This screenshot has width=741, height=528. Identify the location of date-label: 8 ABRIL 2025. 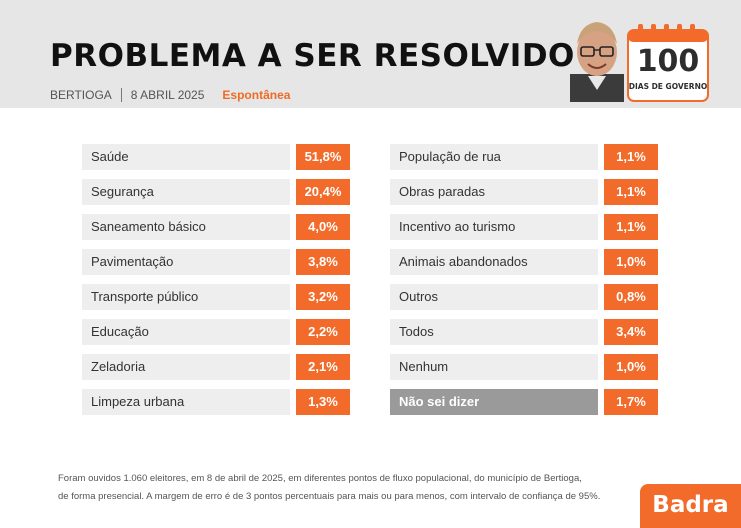
(167, 95).